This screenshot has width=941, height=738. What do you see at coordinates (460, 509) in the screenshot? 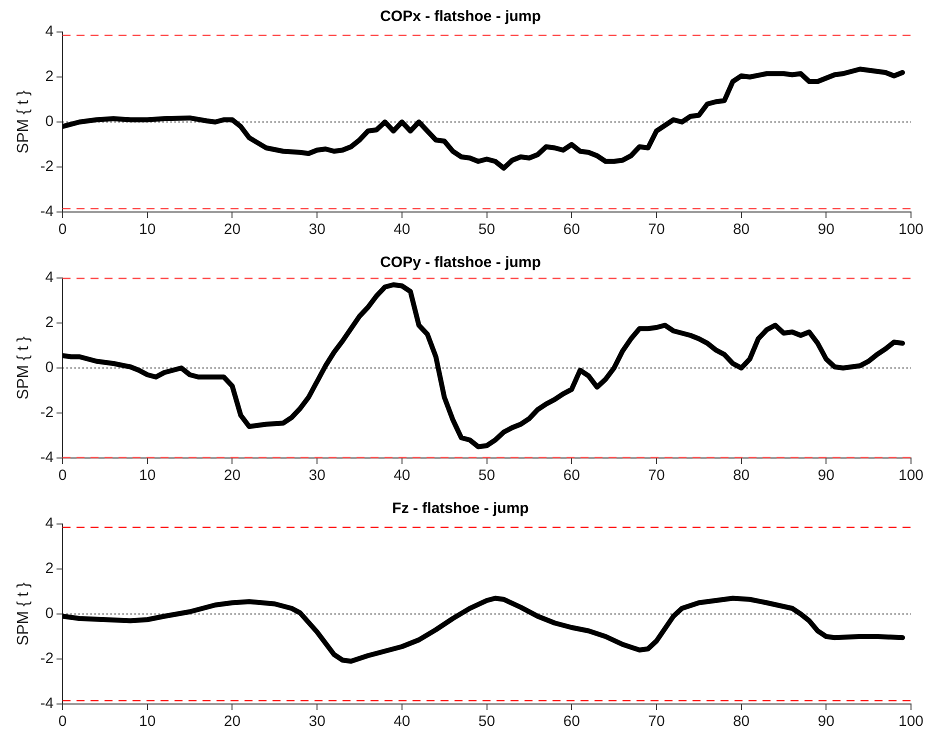
I see `chart-title: Fz - flatshoe - jump` at bounding box center [460, 509].